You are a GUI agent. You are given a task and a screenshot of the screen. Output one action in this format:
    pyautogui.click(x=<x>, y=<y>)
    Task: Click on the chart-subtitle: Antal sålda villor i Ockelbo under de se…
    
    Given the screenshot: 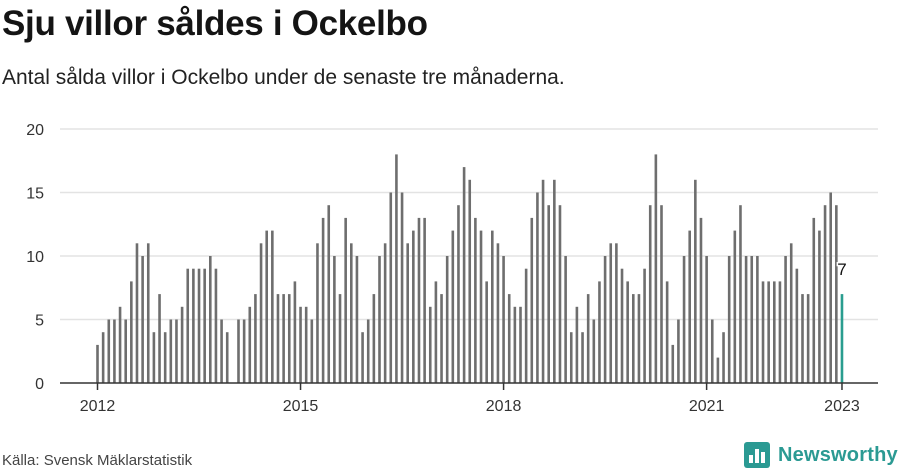 What is the action you would take?
    pyautogui.click(x=283, y=77)
    